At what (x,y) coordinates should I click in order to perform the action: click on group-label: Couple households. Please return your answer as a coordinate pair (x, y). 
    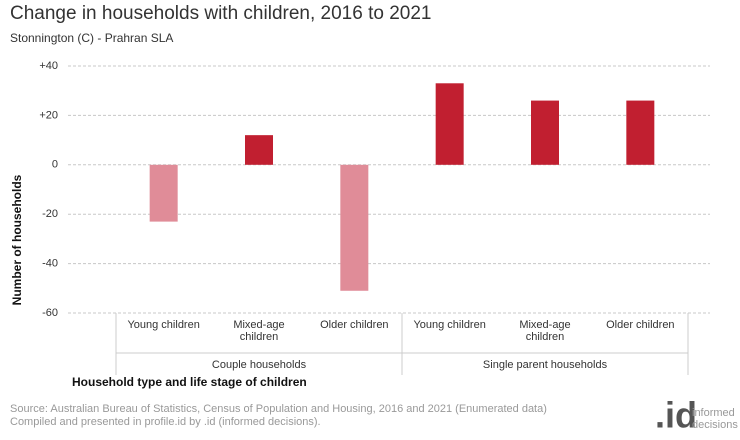
    Looking at the image, I should click on (259, 365).